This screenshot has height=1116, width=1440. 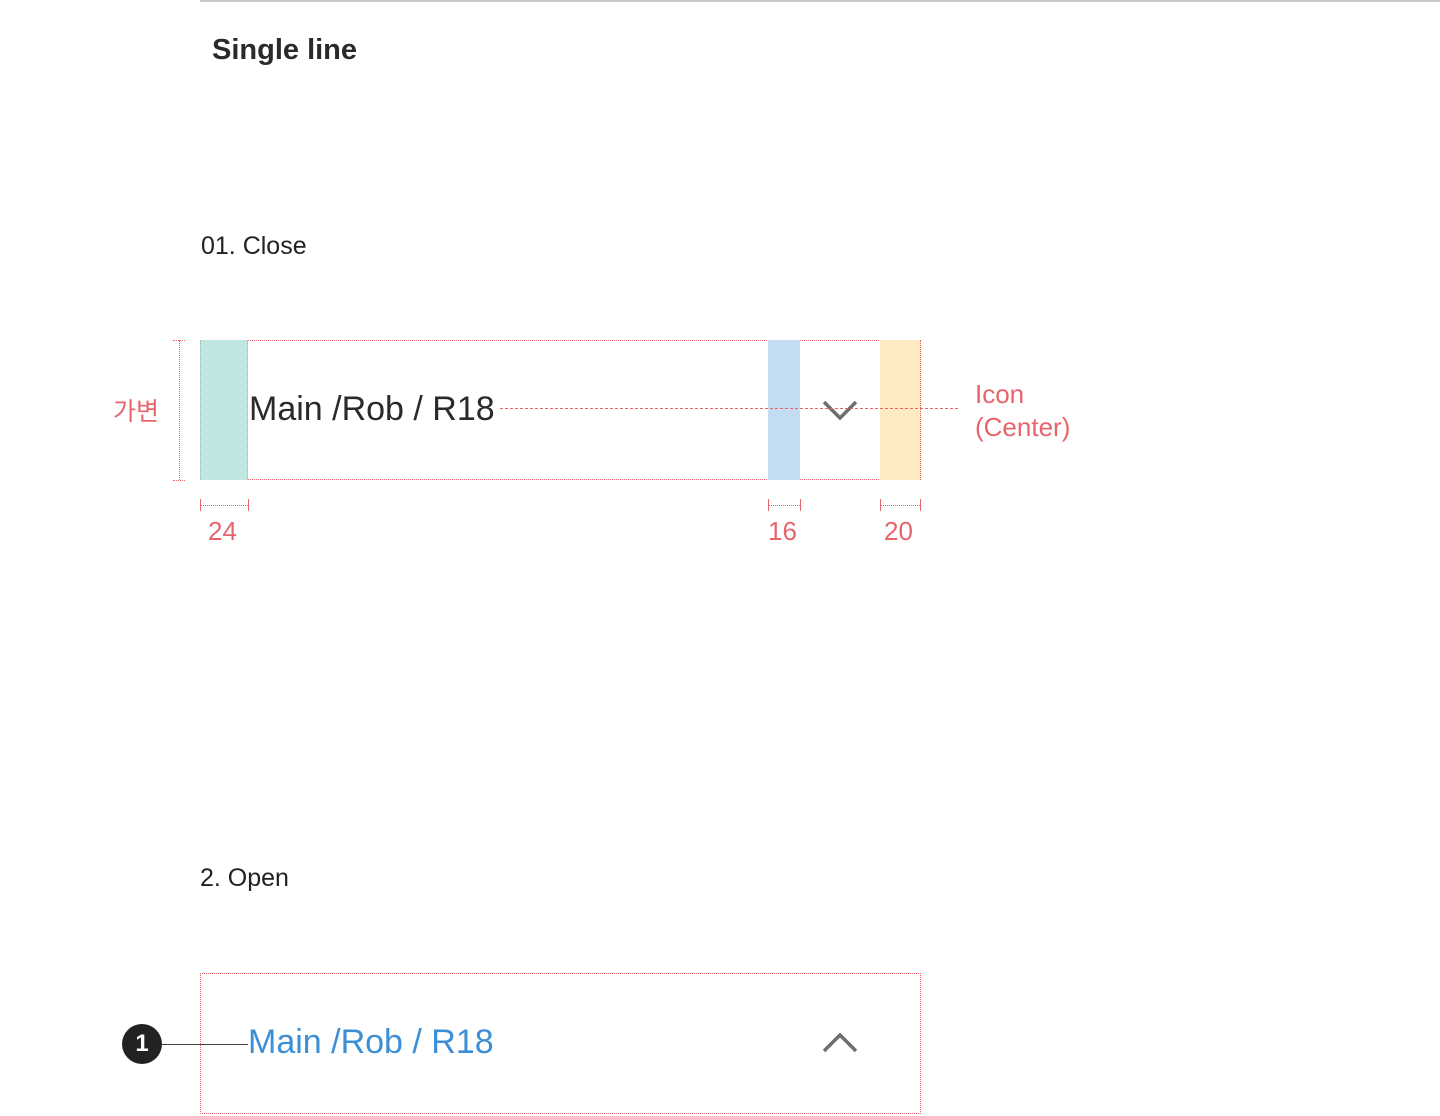 What do you see at coordinates (372, 409) in the screenshot?
I see `close-item-text: Main /Rob / R18` at bounding box center [372, 409].